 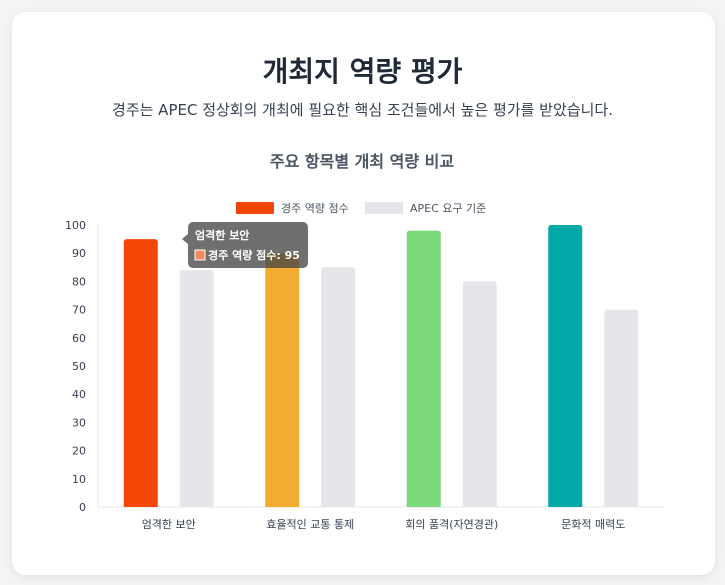 What do you see at coordinates (310, 524) in the screenshot?
I see `x-tick-label: 효율적인 교통 통제` at bounding box center [310, 524].